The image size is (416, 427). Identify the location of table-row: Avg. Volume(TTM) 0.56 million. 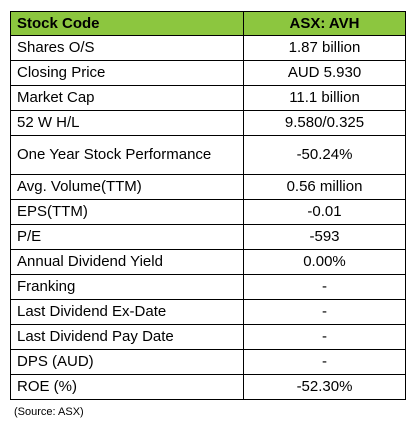
(208, 187).